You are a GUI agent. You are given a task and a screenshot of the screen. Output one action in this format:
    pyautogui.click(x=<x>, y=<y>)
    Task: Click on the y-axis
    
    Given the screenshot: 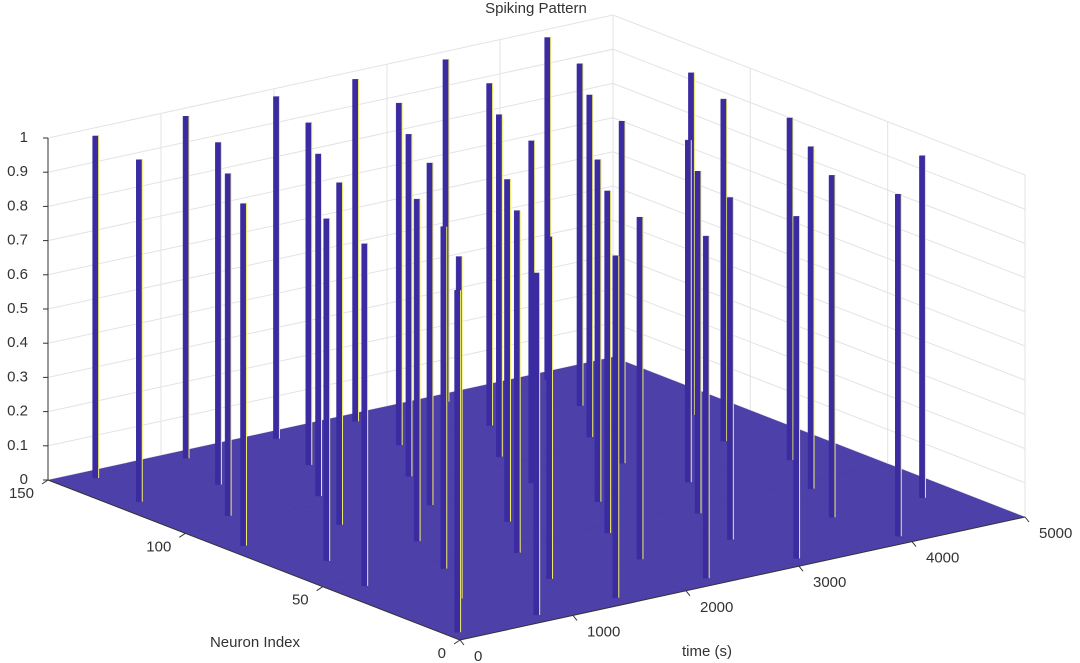 What is the action you would take?
    pyautogui.click(x=254, y=560)
    